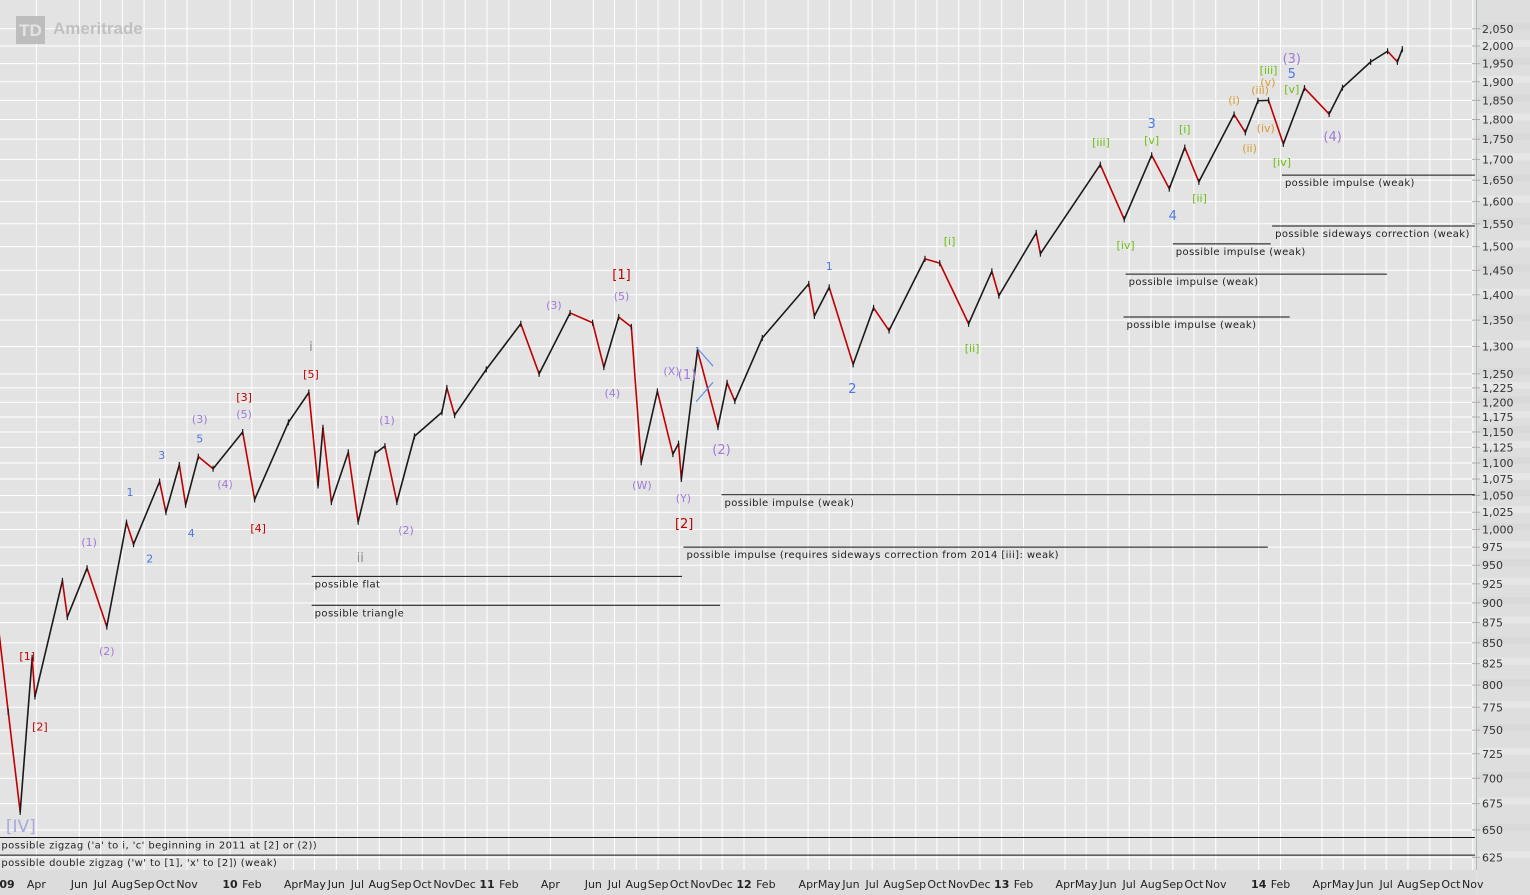 Image resolution: width=1530 pixels, height=895 pixels. What do you see at coordinates (1498, 463) in the screenshot?
I see `y-tick-label: 1,100` at bounding box center [1498, 463].